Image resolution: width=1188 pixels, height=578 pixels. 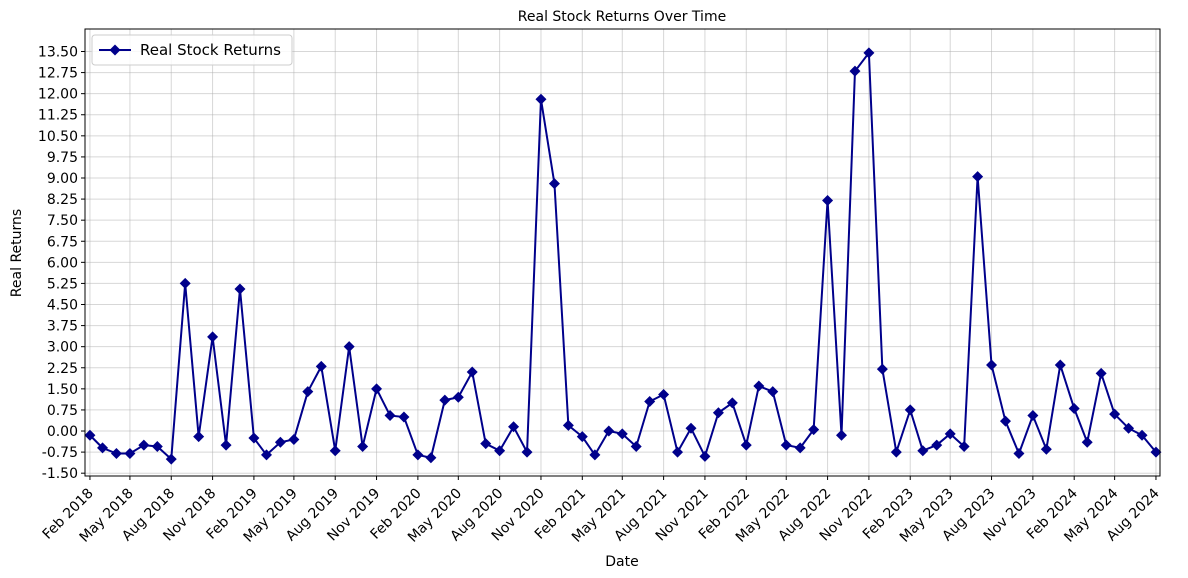 I want to click on y-tick-label: 6.00, so click(x=62, y=263).